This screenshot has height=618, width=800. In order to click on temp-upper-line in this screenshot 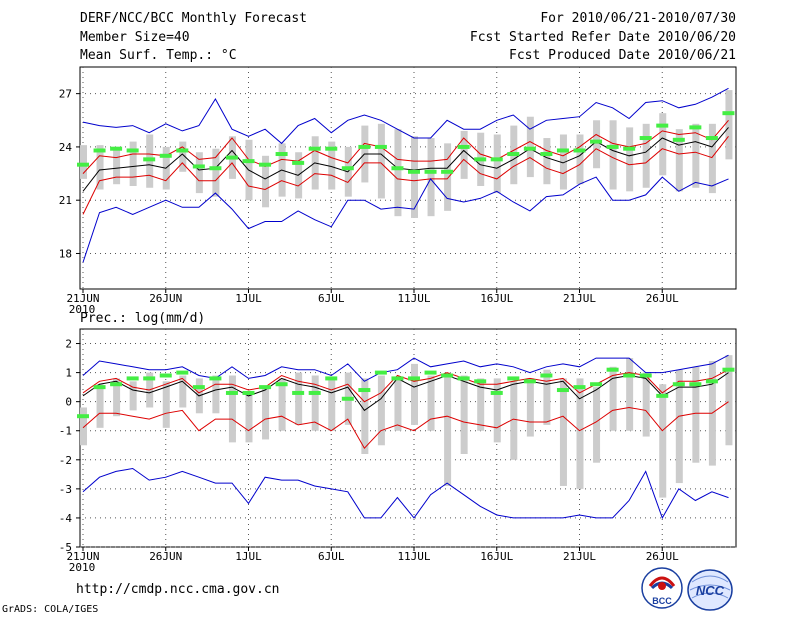, I will do `click(405, 146)`.